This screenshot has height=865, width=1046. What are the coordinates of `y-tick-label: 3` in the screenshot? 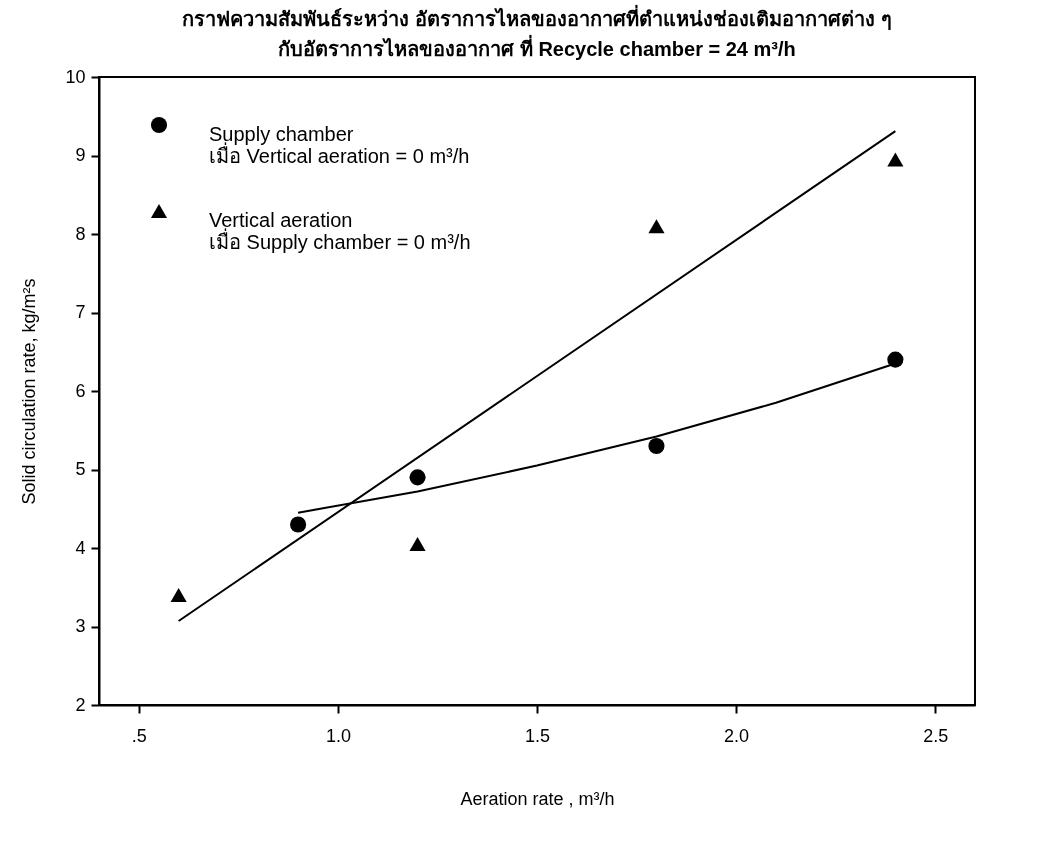 It's located at (80, 626).